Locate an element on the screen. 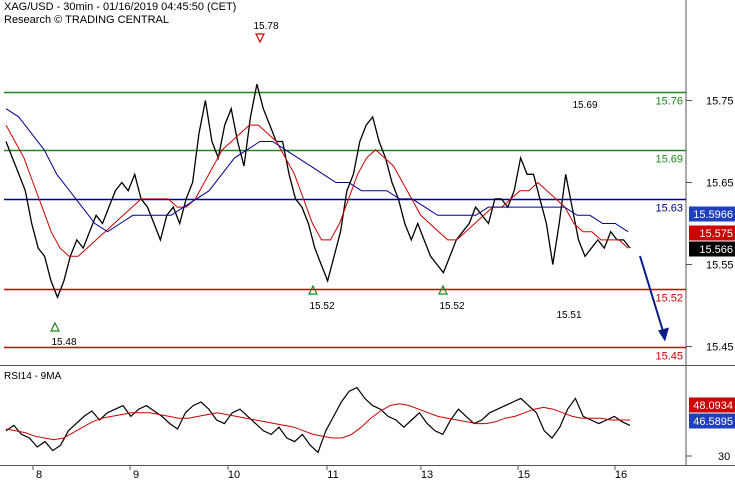 This screenshot has width=735, height=485. x-tick-label: 9 is located at coordinates (136, 474).